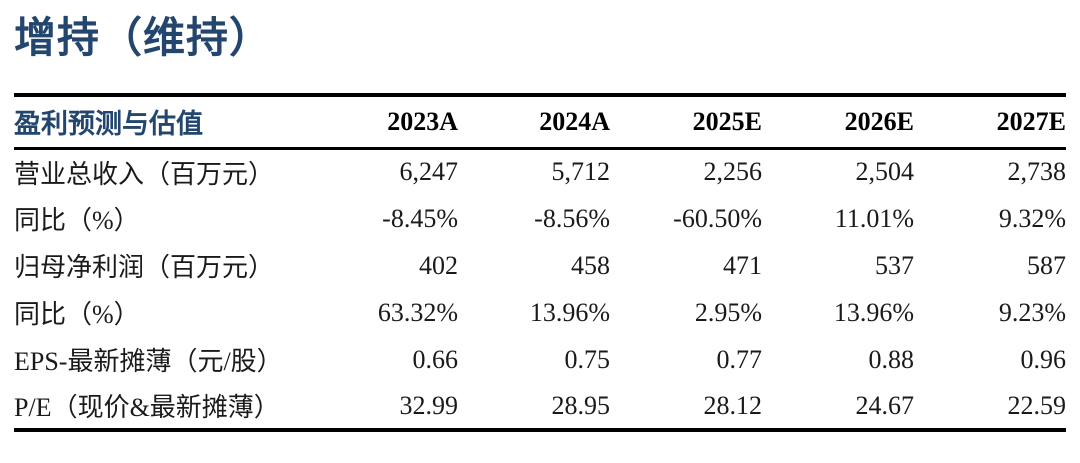 The image size is (1080, 463). What do you see at coordinates (148, 361) in the screenshot?
I see `row-label: EPS-最新摊薄（元/股）` at bounding box center [148, 361].